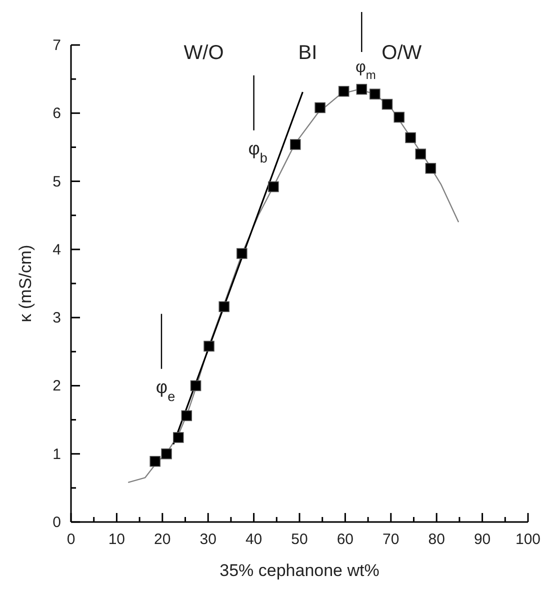  Describe the element at coordinates (208, 539) in the screenshot. I see `x-tick-label: 30` at that location.